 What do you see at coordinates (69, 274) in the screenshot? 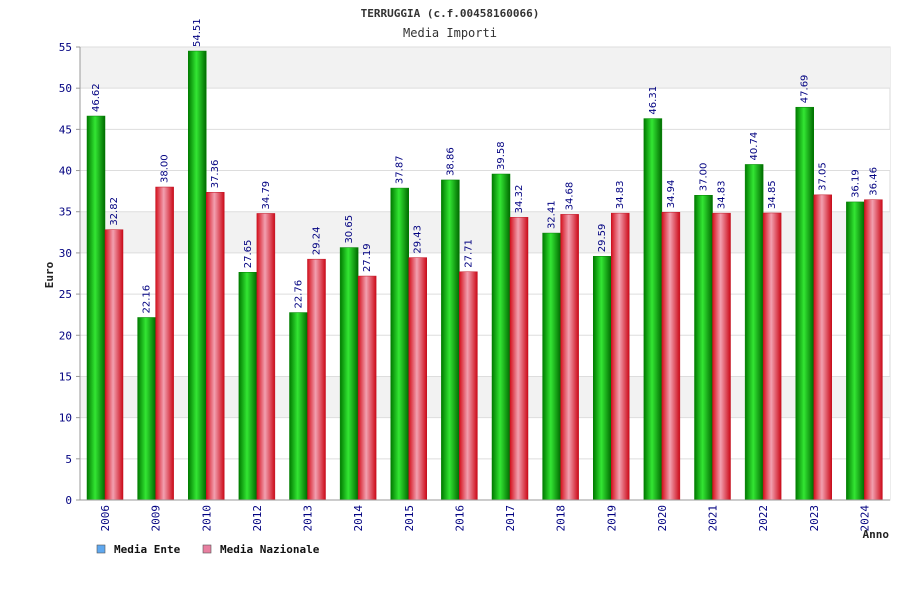
I see `y-axis-ticks: 0 5 10 15 20 25 30 35 40 45 50 55` at bounding box center [69, 274].